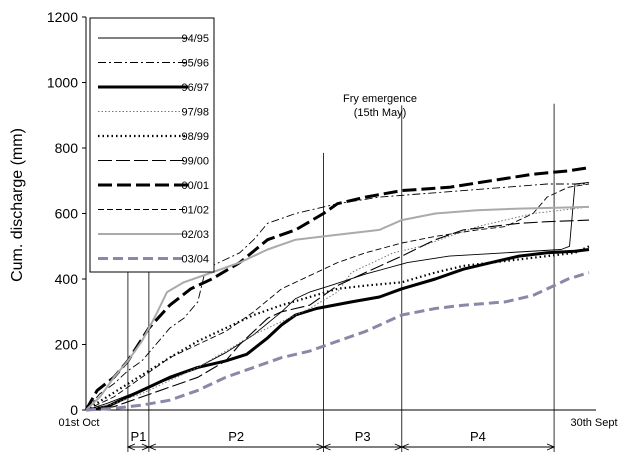 The height and width of the screenshot is (453, 626). I want to click on legend-entry: 01/02, so click(195, 211).